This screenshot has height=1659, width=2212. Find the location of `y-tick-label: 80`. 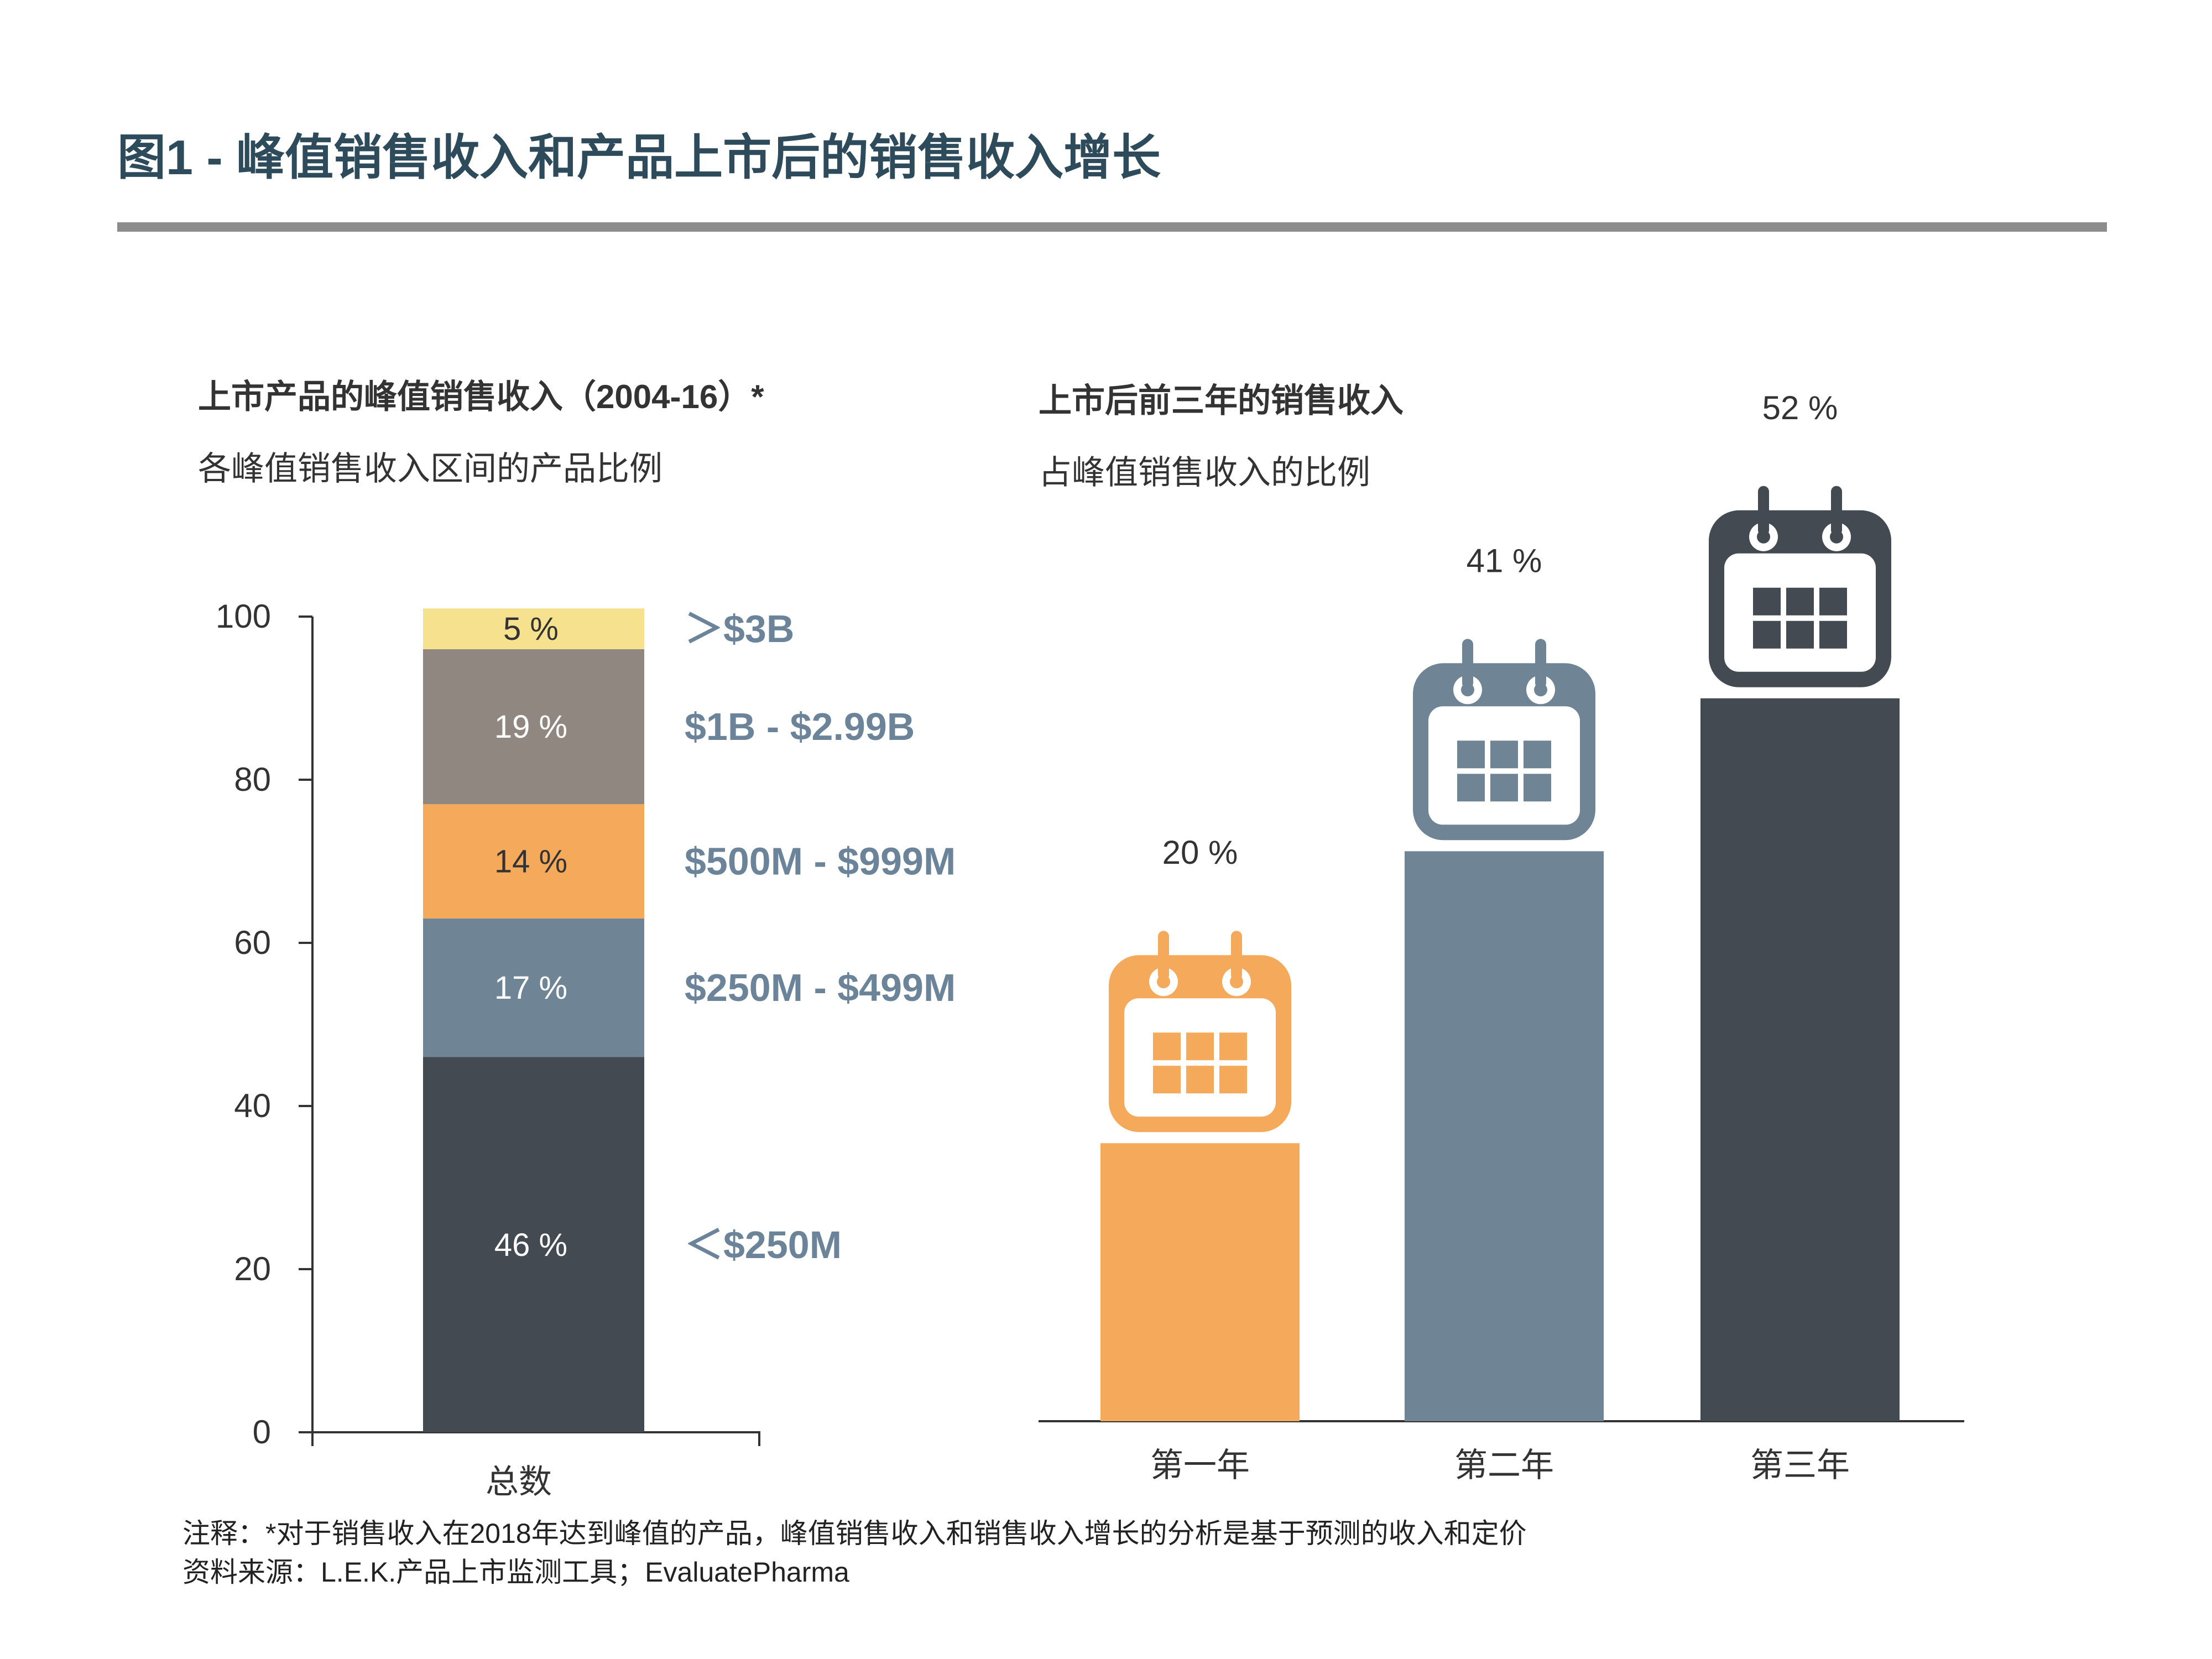

y-tick-label: 80 is located at coordinates (253, 780).